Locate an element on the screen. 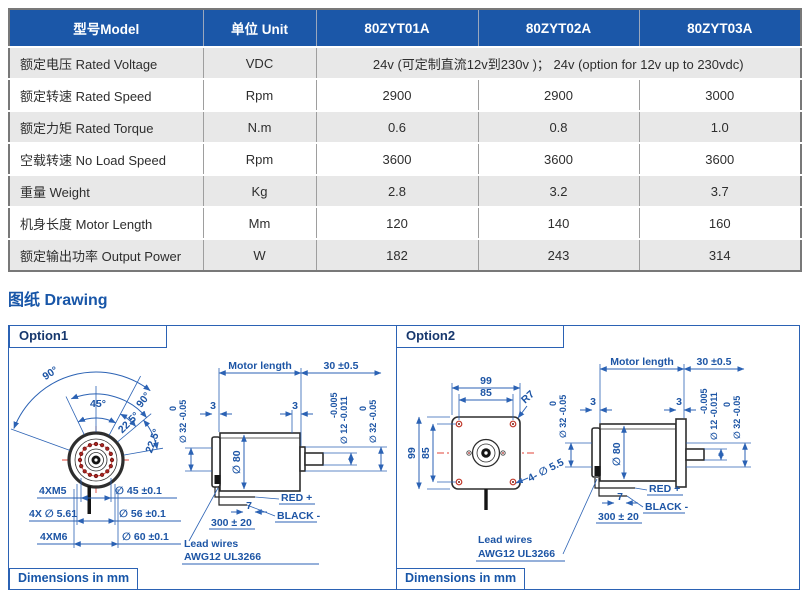 The image size is (809, 596). header-80zyt03a: 80ZYT03A is located at coordinates (719, 28).